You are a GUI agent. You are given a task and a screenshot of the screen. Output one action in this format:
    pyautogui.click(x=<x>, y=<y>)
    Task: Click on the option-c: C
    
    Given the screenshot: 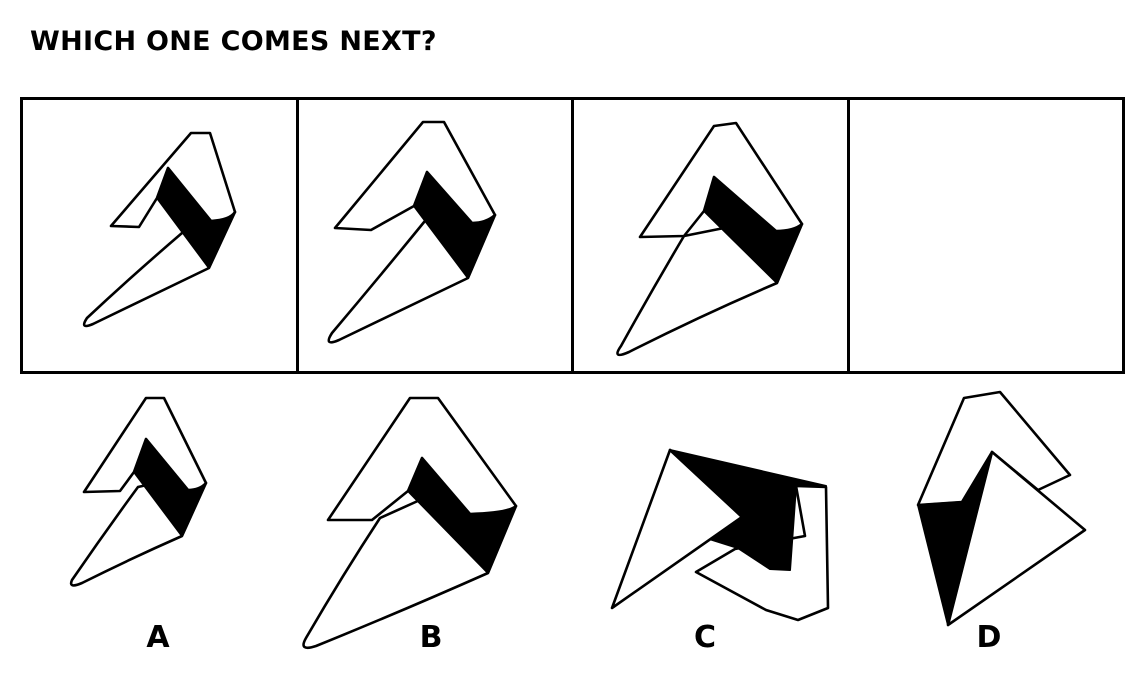 What is the action you would take?
    pyautogui.click(x=725, y=530)
    